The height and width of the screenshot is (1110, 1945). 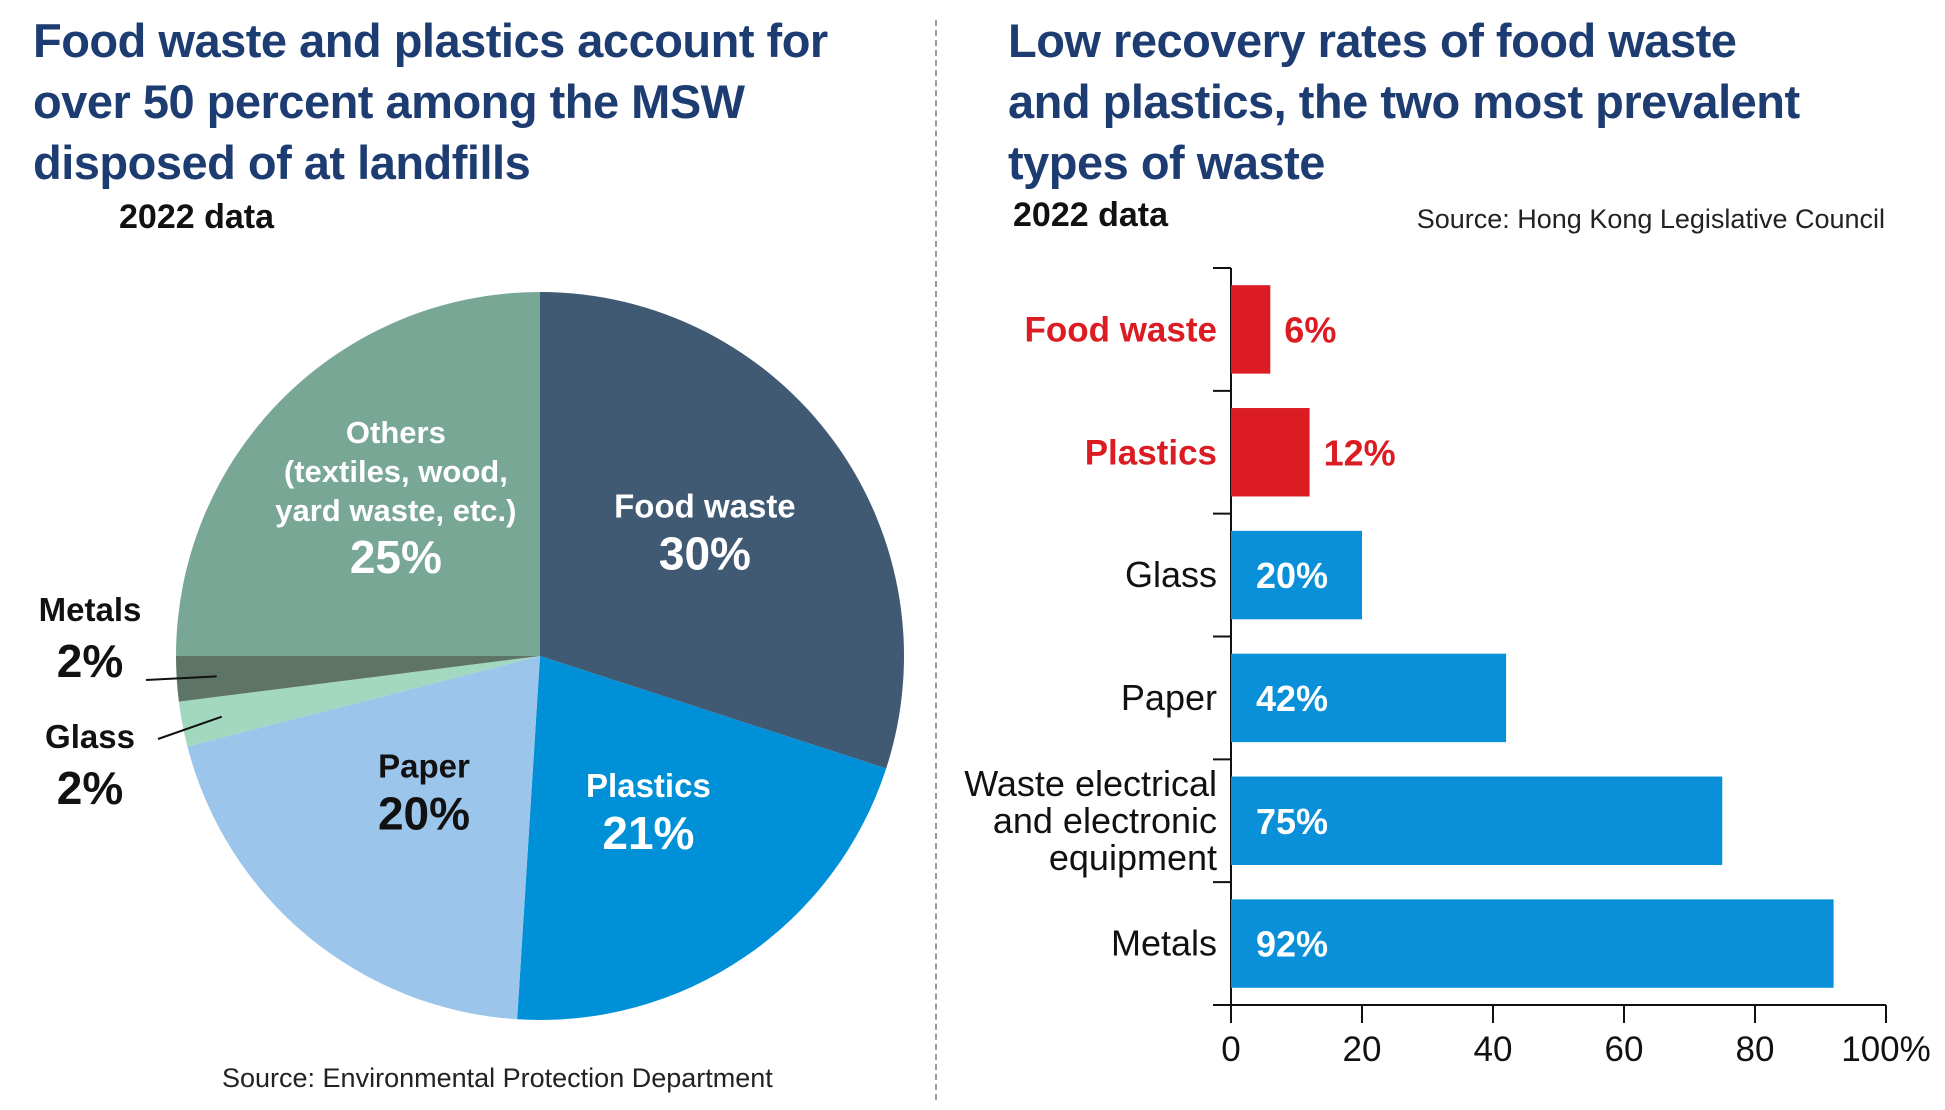 I want to click on bar-category-label-plastics: Plastics, so click(x=1151, y=452).